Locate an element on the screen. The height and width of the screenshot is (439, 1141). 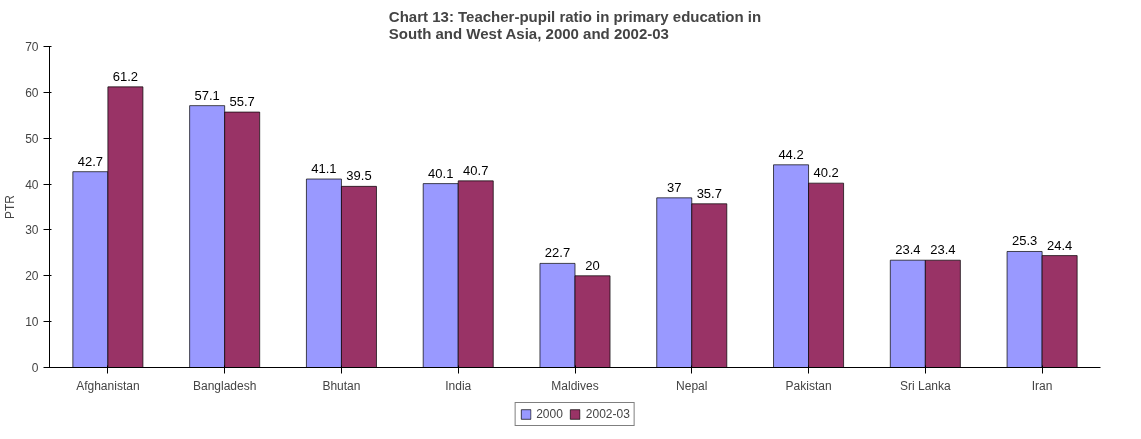
y-tick-label: 20 is located at coordinates (32, 276).